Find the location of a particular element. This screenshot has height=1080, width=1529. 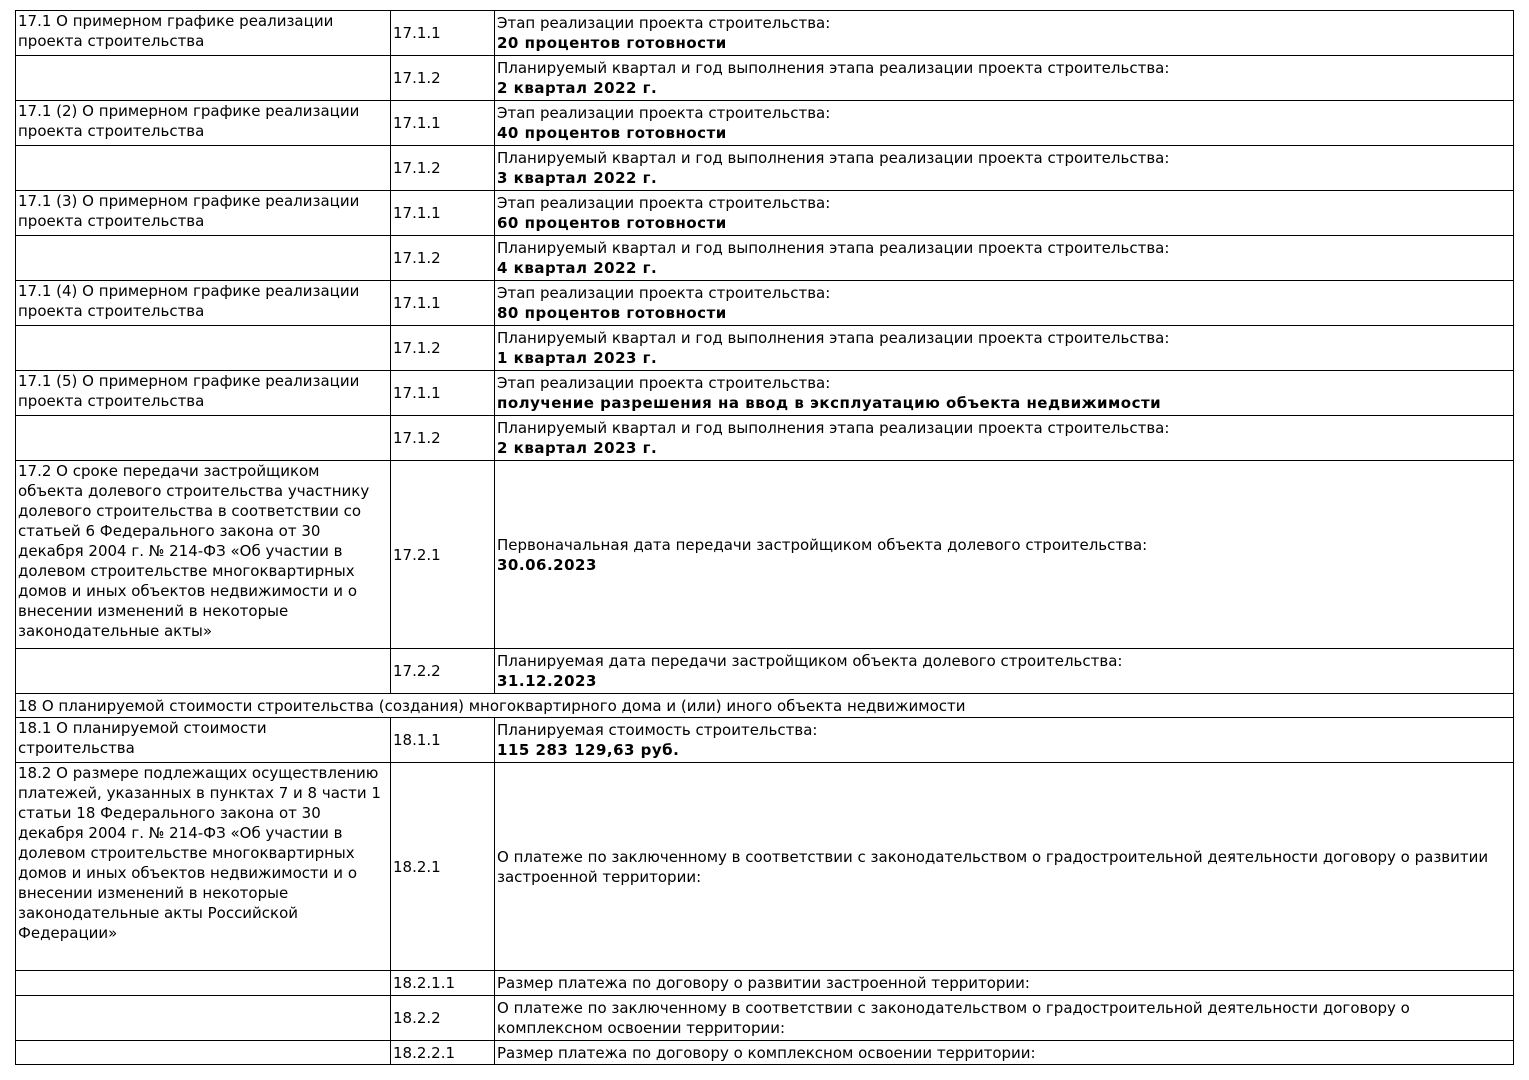

item-value: 80 процентов готовности is located at coordinates (612, 313).